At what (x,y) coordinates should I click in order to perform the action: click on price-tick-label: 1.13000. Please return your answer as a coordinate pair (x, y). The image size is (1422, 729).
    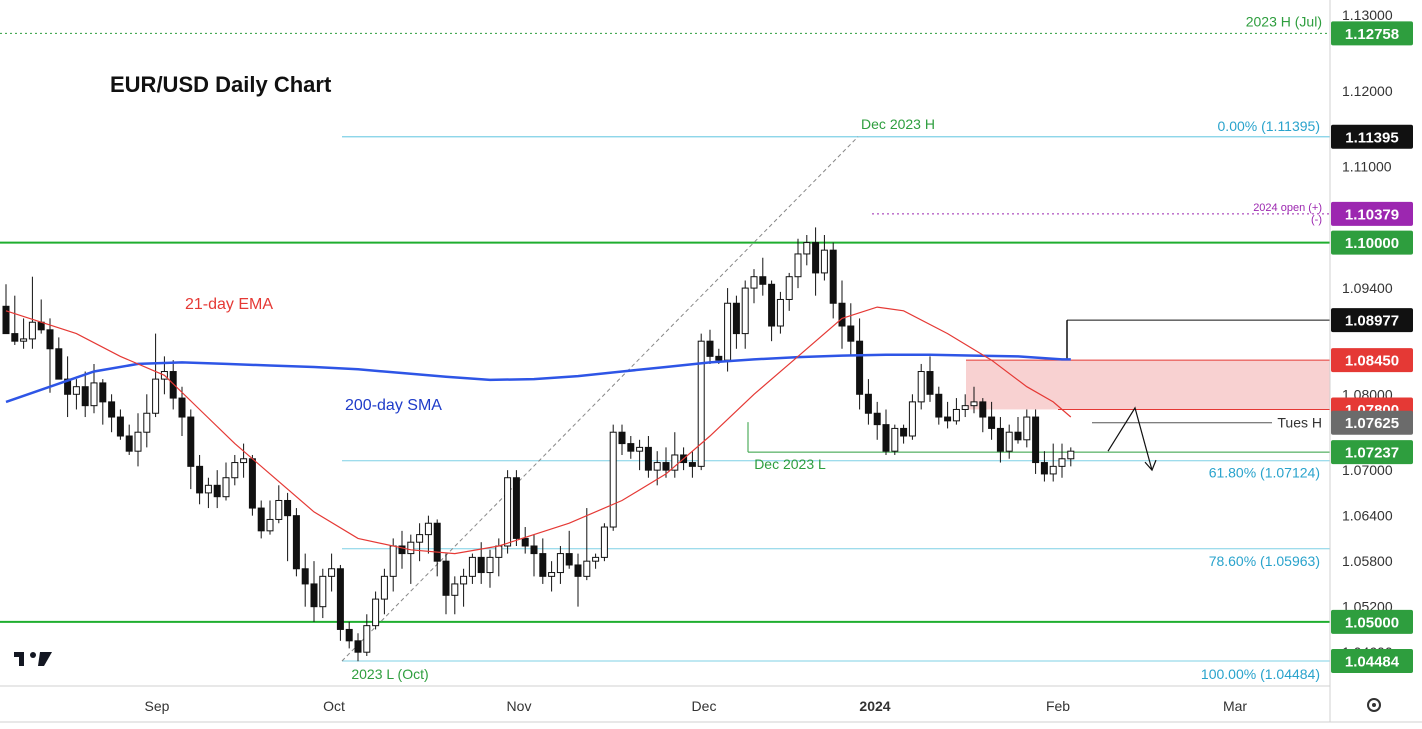
    Looking at the image, I should click on (1367, 15).